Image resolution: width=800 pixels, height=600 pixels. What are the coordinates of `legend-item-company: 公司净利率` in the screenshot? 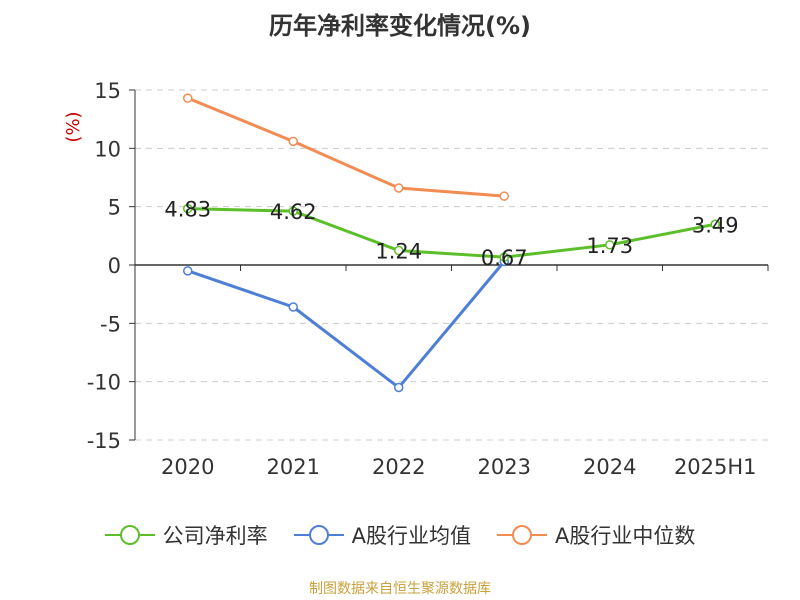 It's located at (186, 535).